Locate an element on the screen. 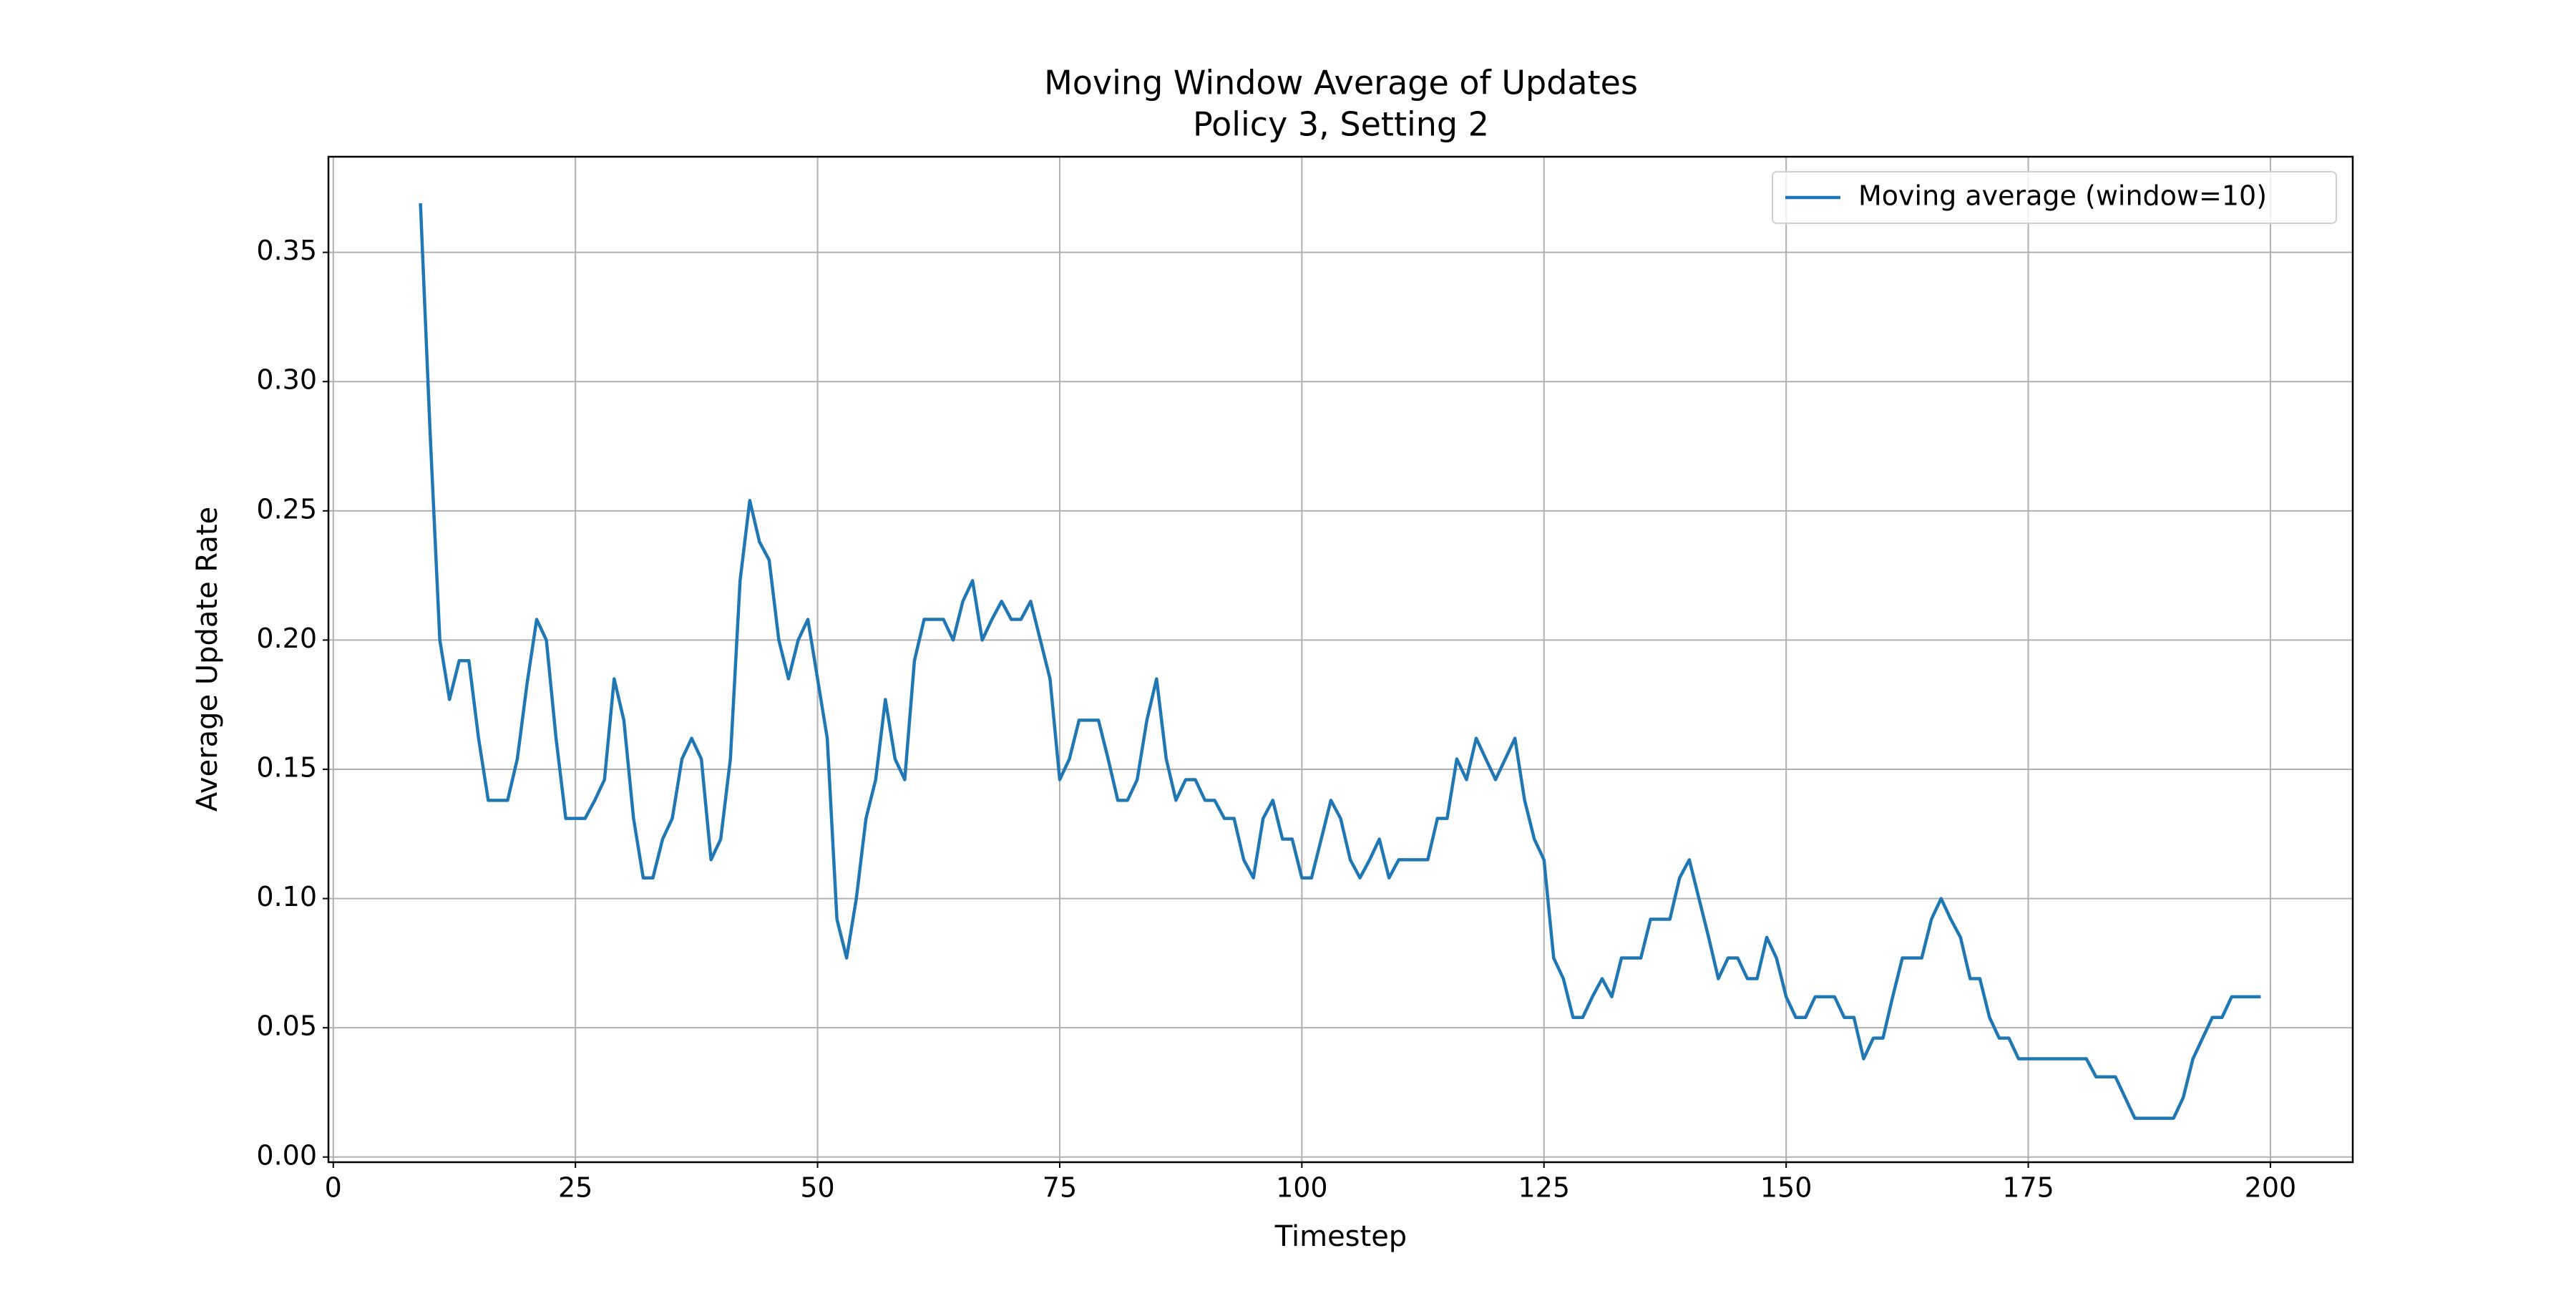 The width and height of the screenshot is (2576, 1291). y-tick-label: 0.10 is located at coordinates (286, 896).